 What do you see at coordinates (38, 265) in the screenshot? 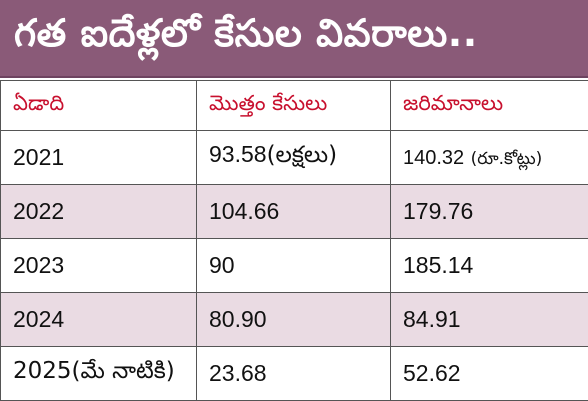
I see `year-value: 2023` at bounding box center [38, 265].